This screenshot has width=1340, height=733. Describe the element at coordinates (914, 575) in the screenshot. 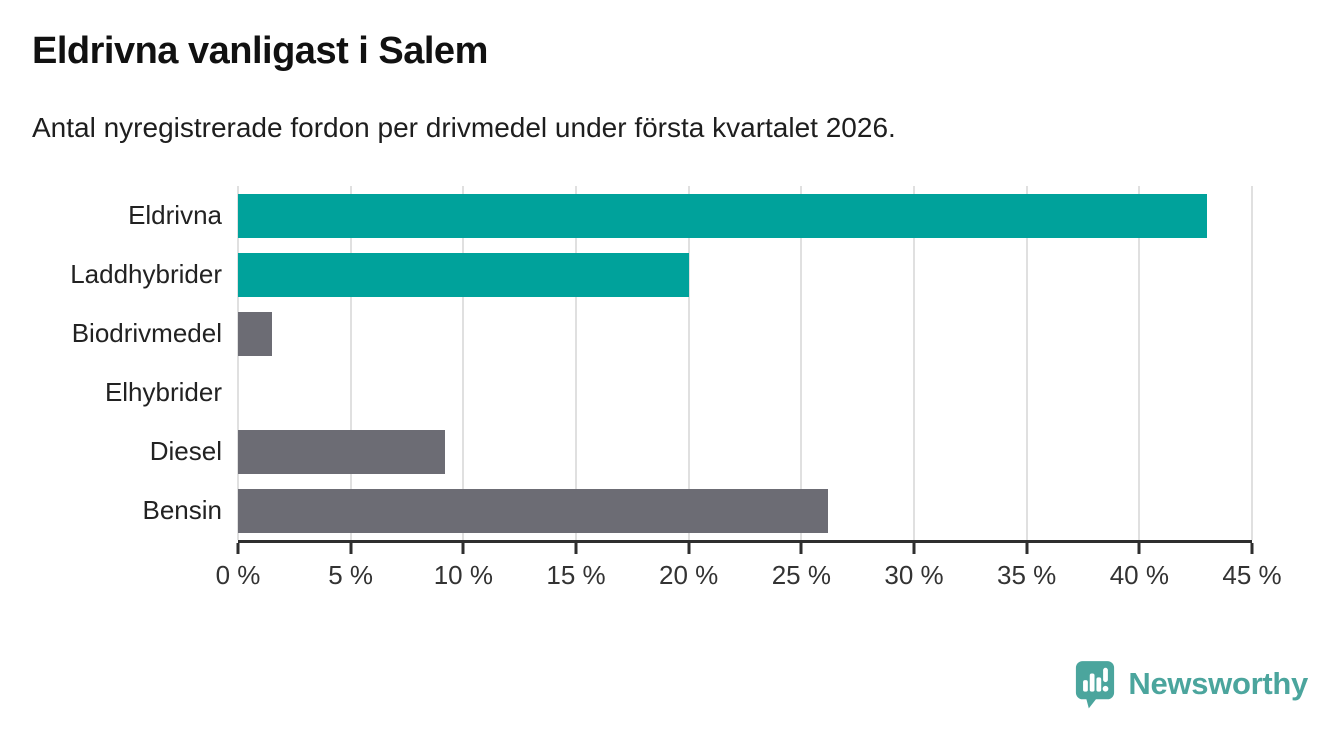

I see `x-axis-tick-label: 30 %` at that location.